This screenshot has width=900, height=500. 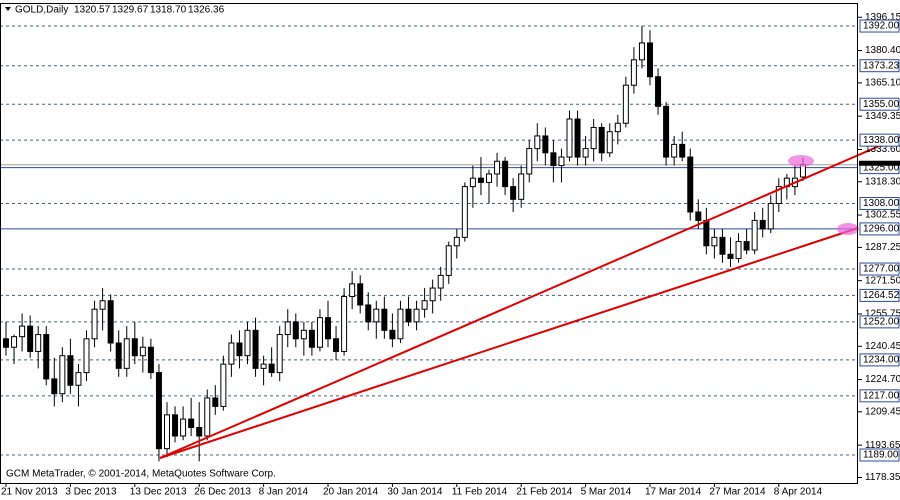 I want to click on level-label: 1373.23, so click(x=881, y=65).